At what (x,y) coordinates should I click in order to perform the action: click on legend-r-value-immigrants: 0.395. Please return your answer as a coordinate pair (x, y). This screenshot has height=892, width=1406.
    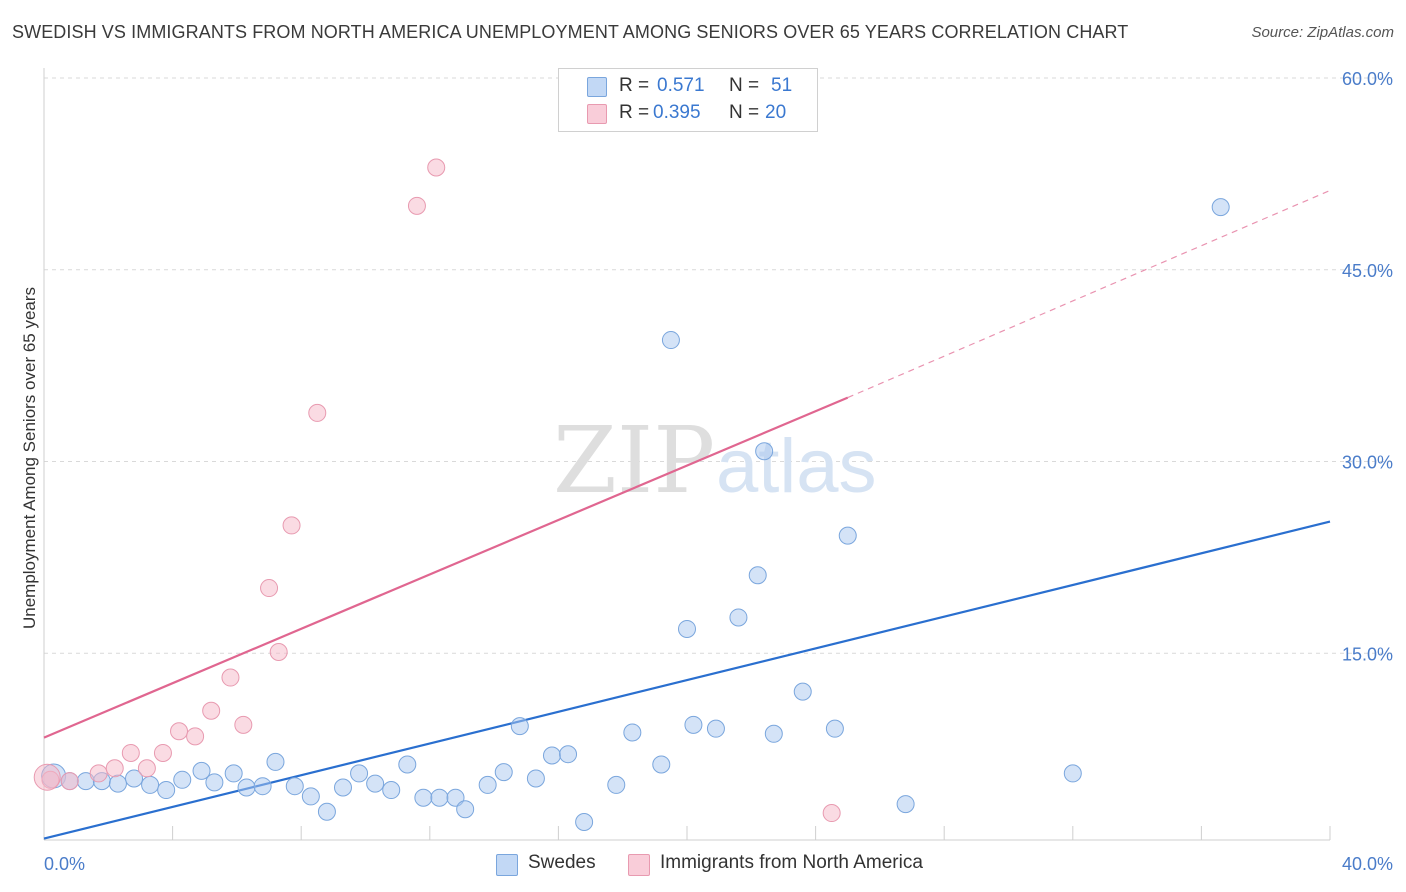
    Looking at the image, I should click on (677, 112).